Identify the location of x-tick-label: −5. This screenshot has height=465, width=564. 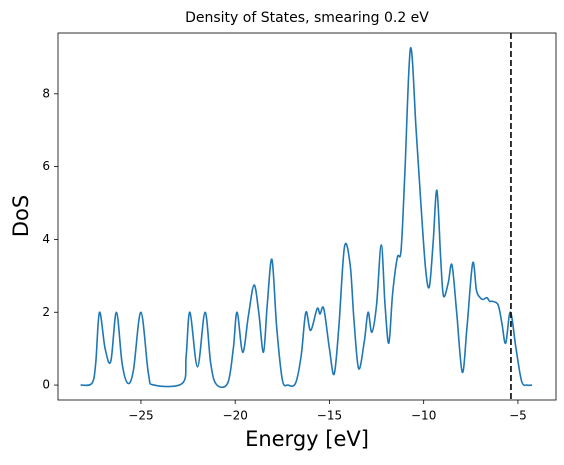
(518, 416).